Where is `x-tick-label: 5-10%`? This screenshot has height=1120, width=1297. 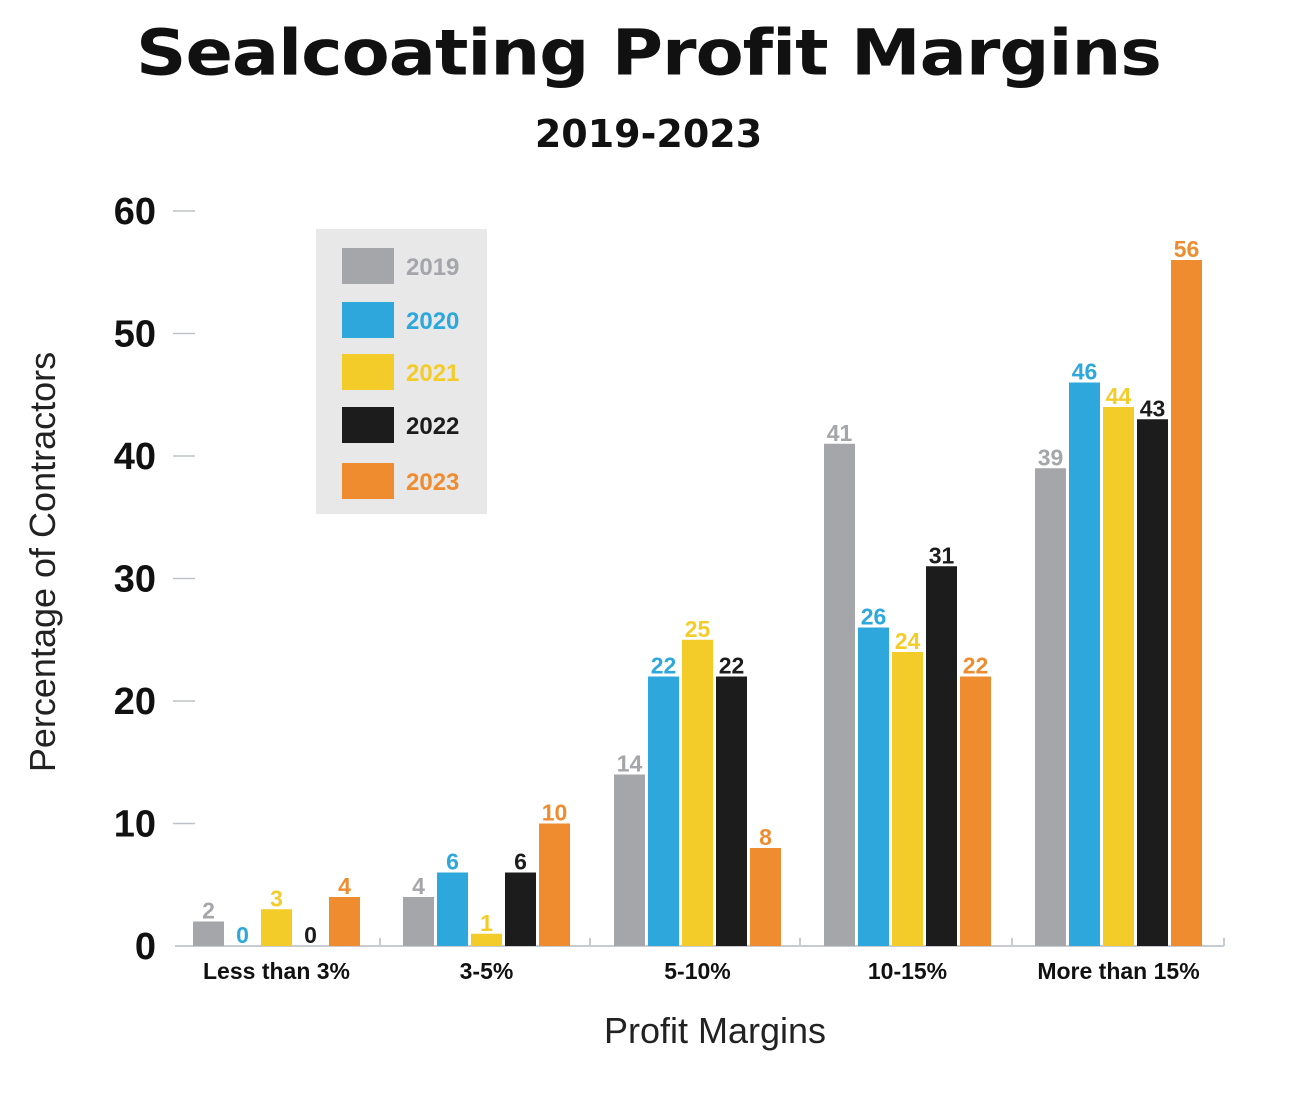
x-tick-label: 5-10% is located at coordinates (697, 971).